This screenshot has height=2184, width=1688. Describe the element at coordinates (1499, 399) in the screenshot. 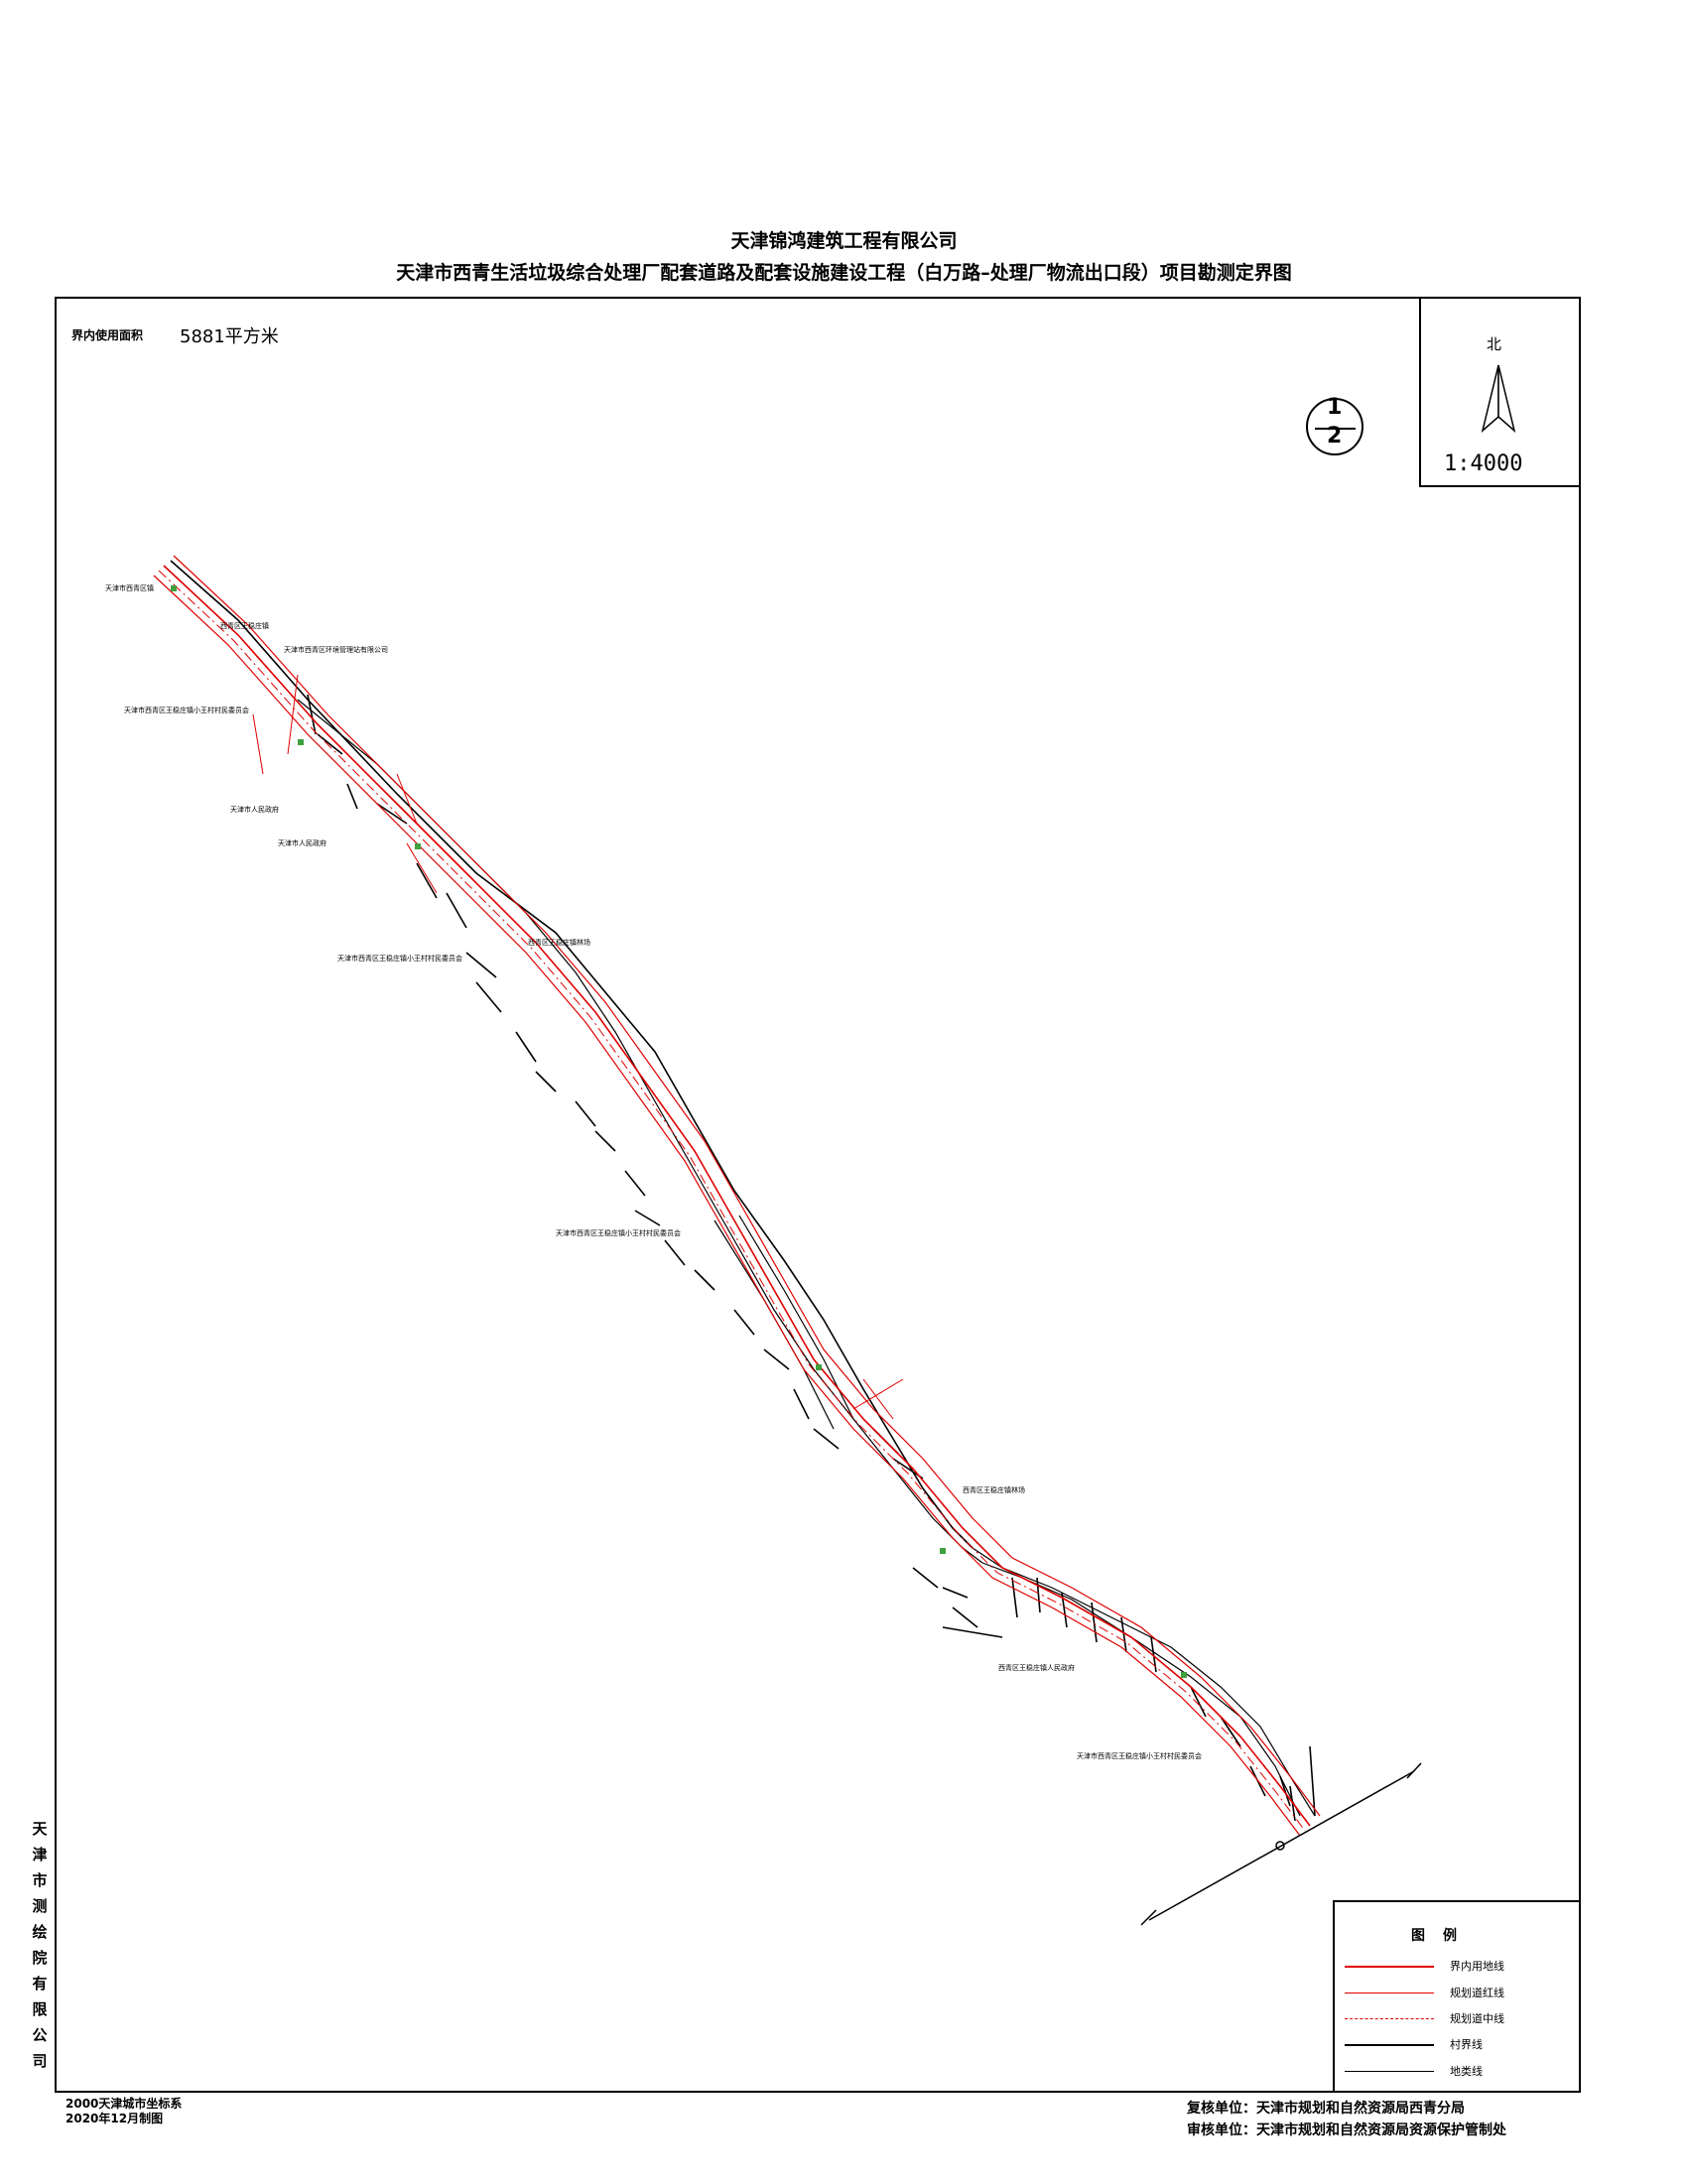

I see `north-arrow-icon` at that location.